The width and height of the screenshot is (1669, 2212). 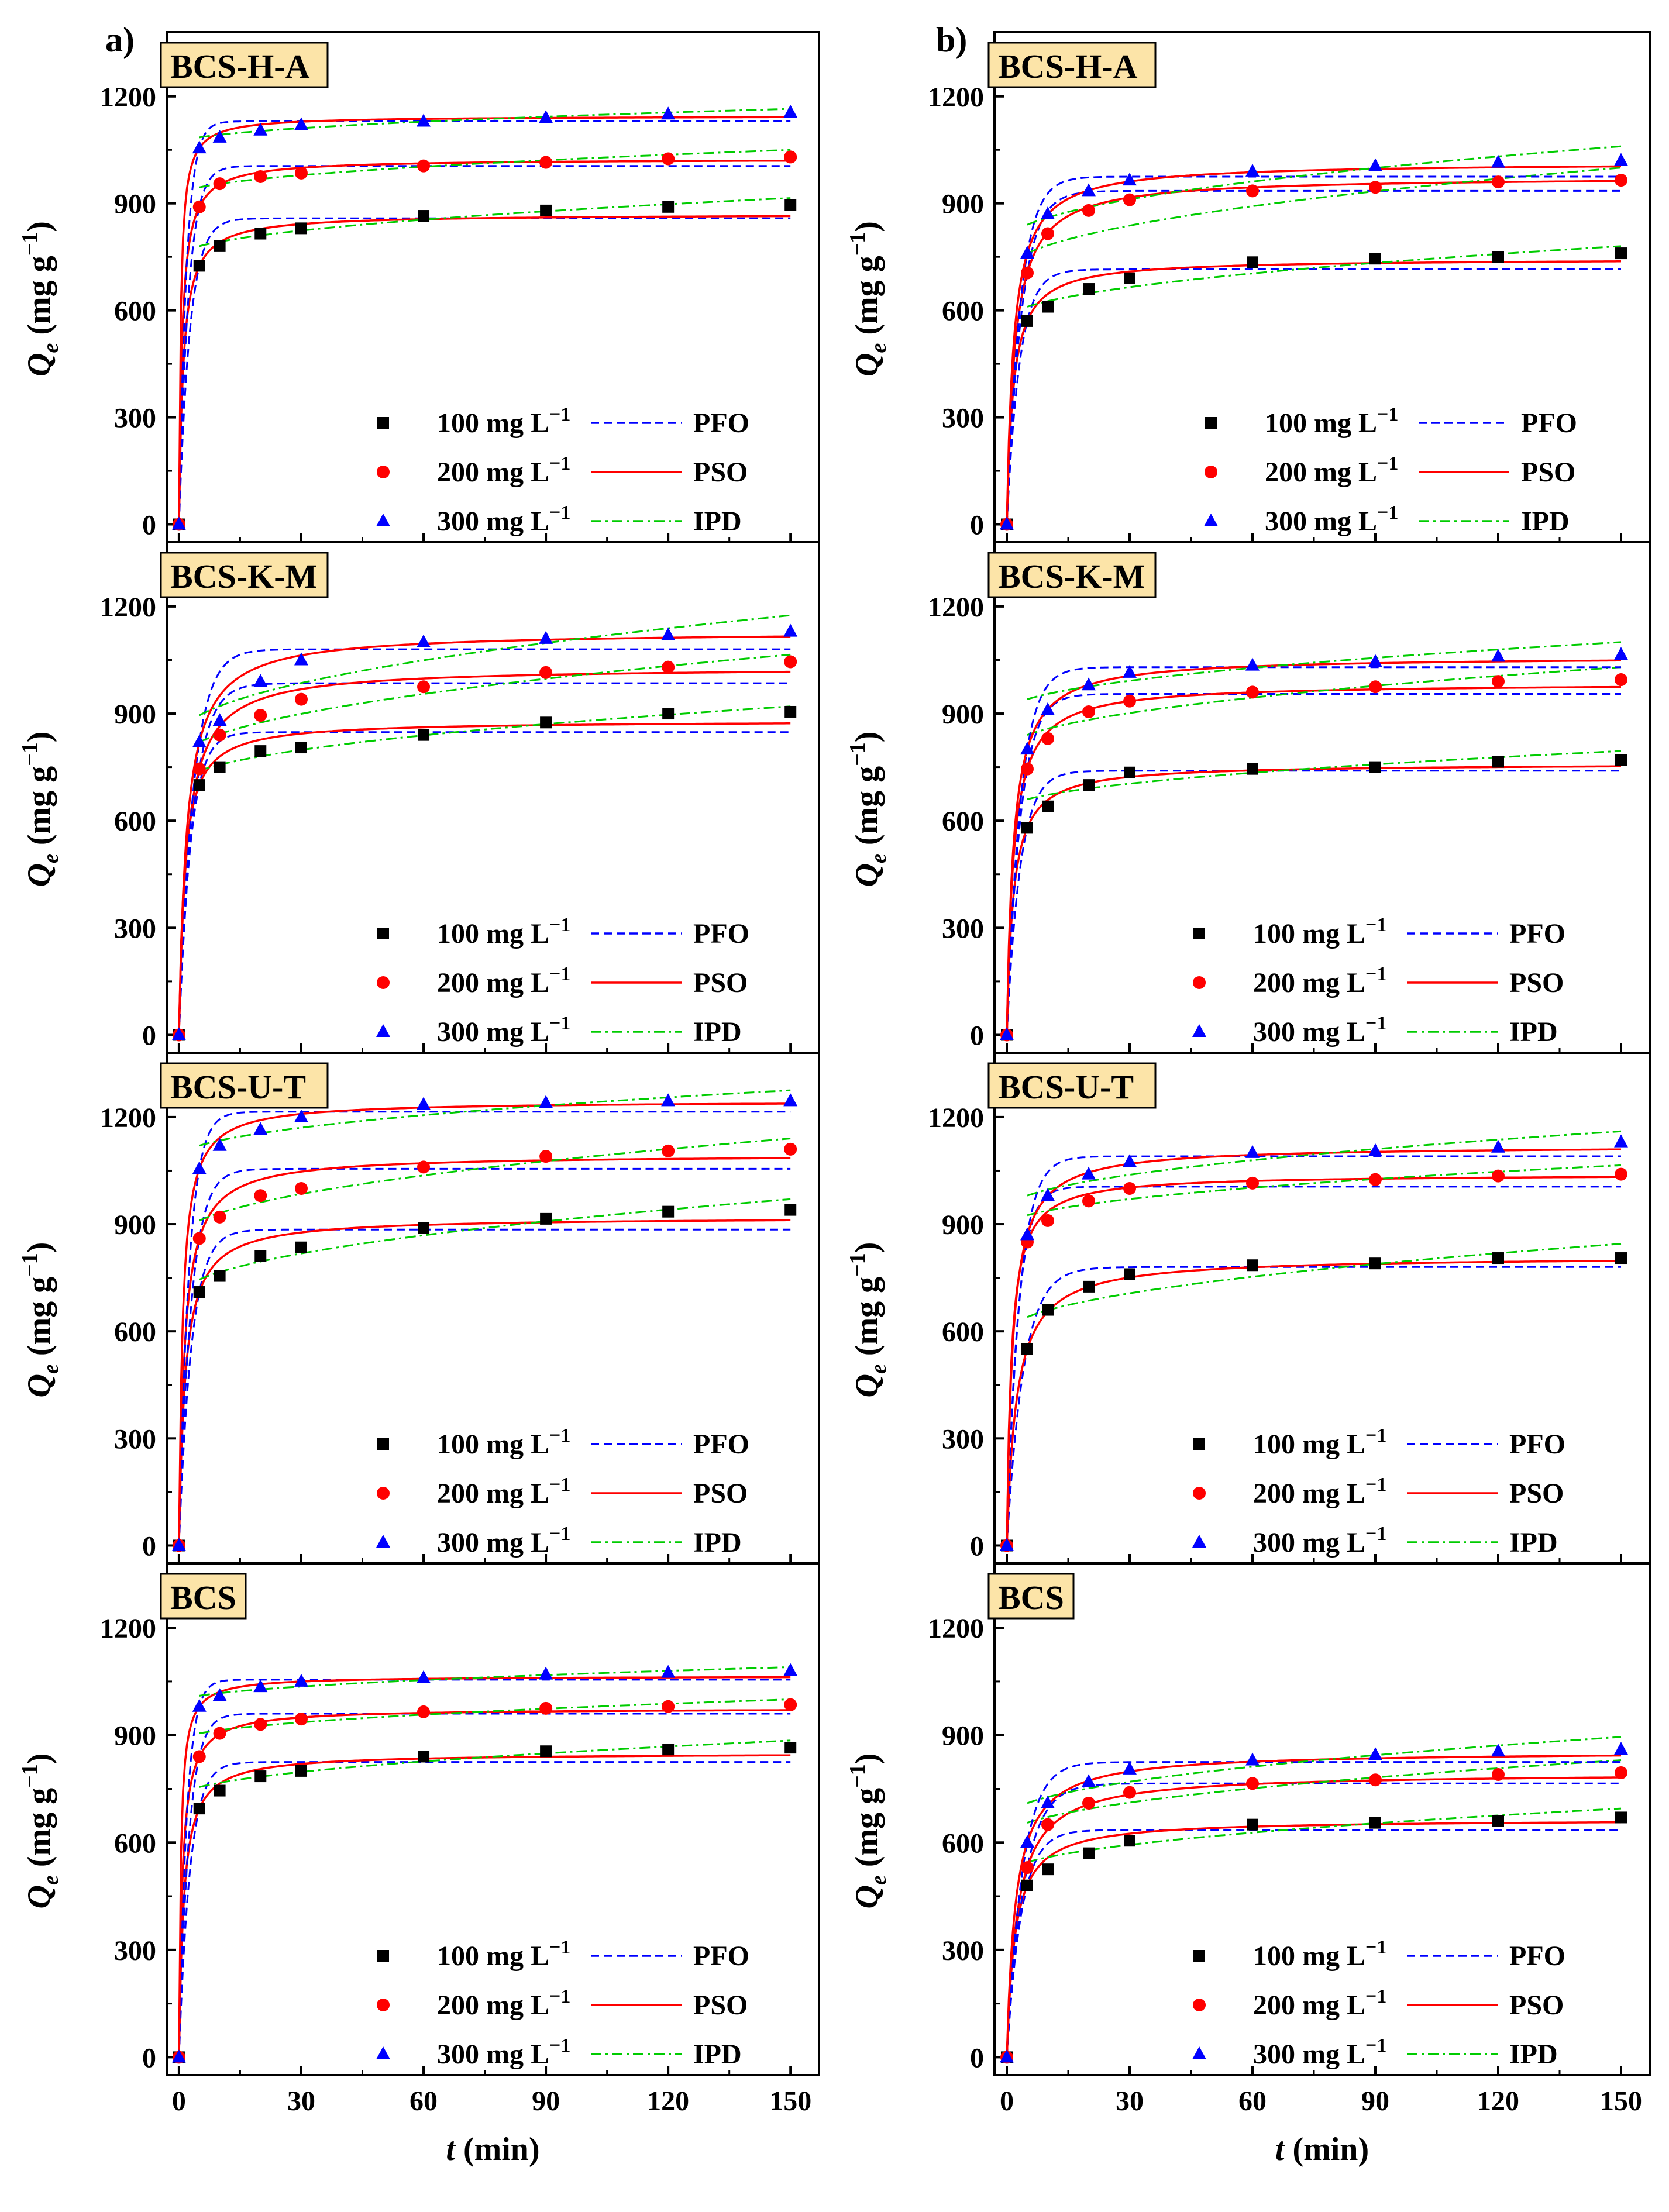 I want to click on x-axis-label: t (min), so click(x=1322, y=2149).